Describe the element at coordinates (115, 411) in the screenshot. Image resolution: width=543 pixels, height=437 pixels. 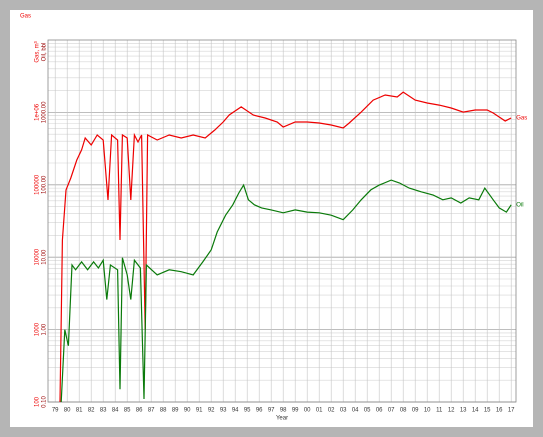
I see `x-tick-label: 84` at that location.